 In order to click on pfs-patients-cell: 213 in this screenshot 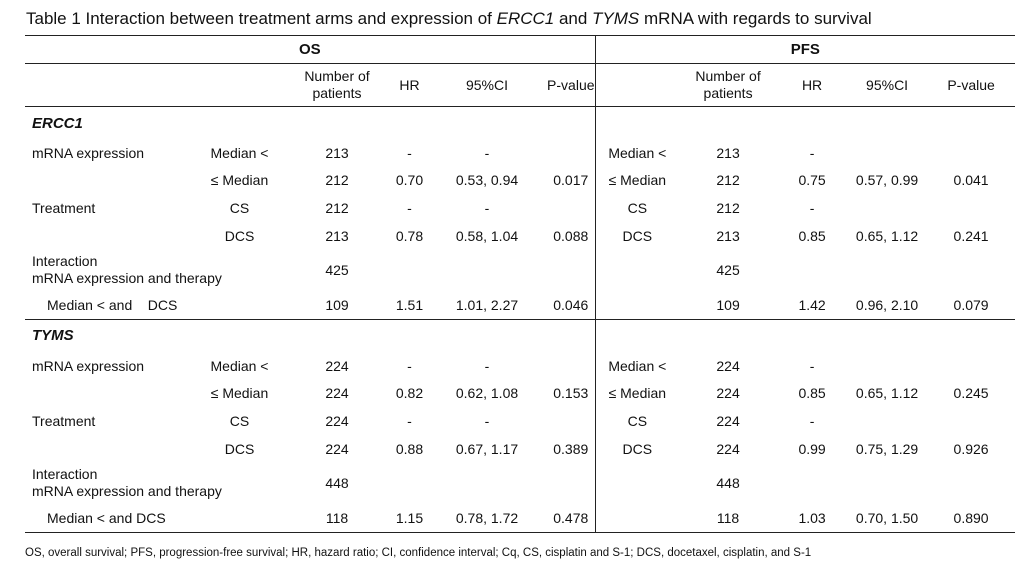, I will do `click(728, 152)`.